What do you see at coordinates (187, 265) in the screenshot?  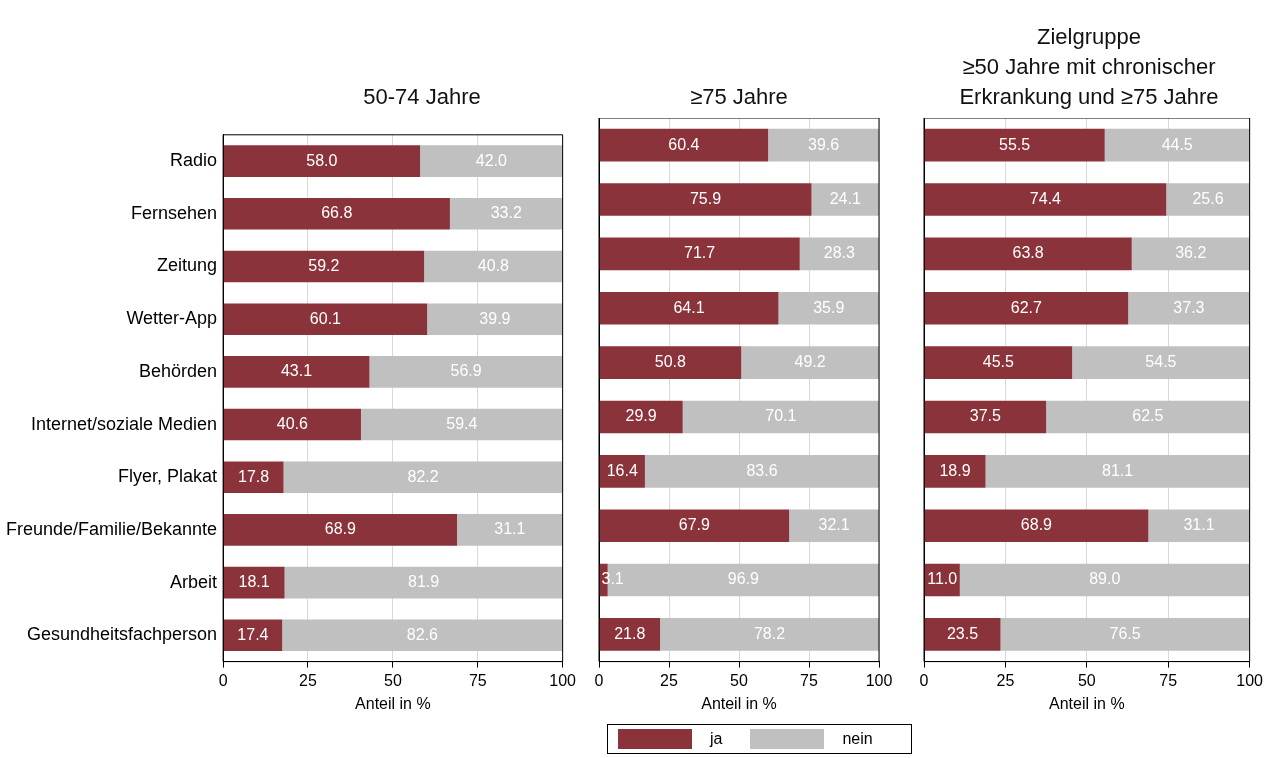 I see `y-tick-label: Zeitung` at bounding box center [187, 265].